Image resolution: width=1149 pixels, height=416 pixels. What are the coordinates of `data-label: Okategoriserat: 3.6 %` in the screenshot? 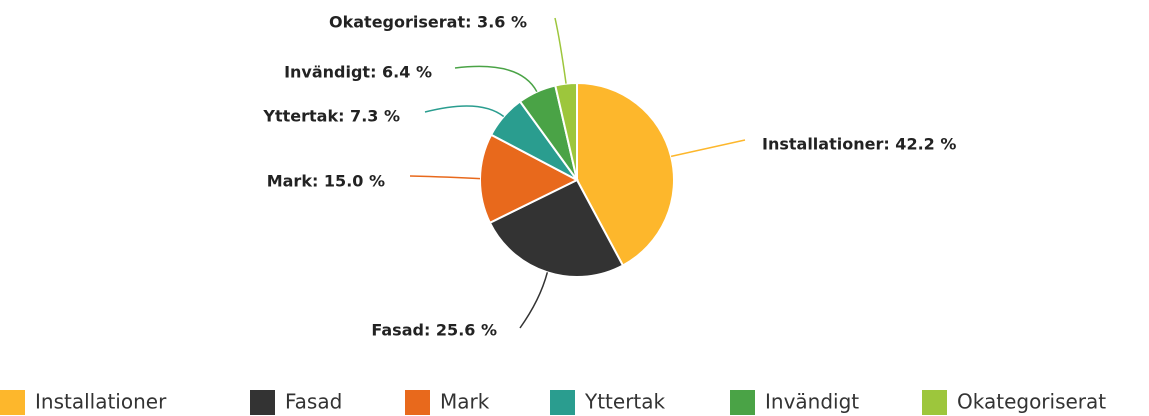 It's located at (428, 22).